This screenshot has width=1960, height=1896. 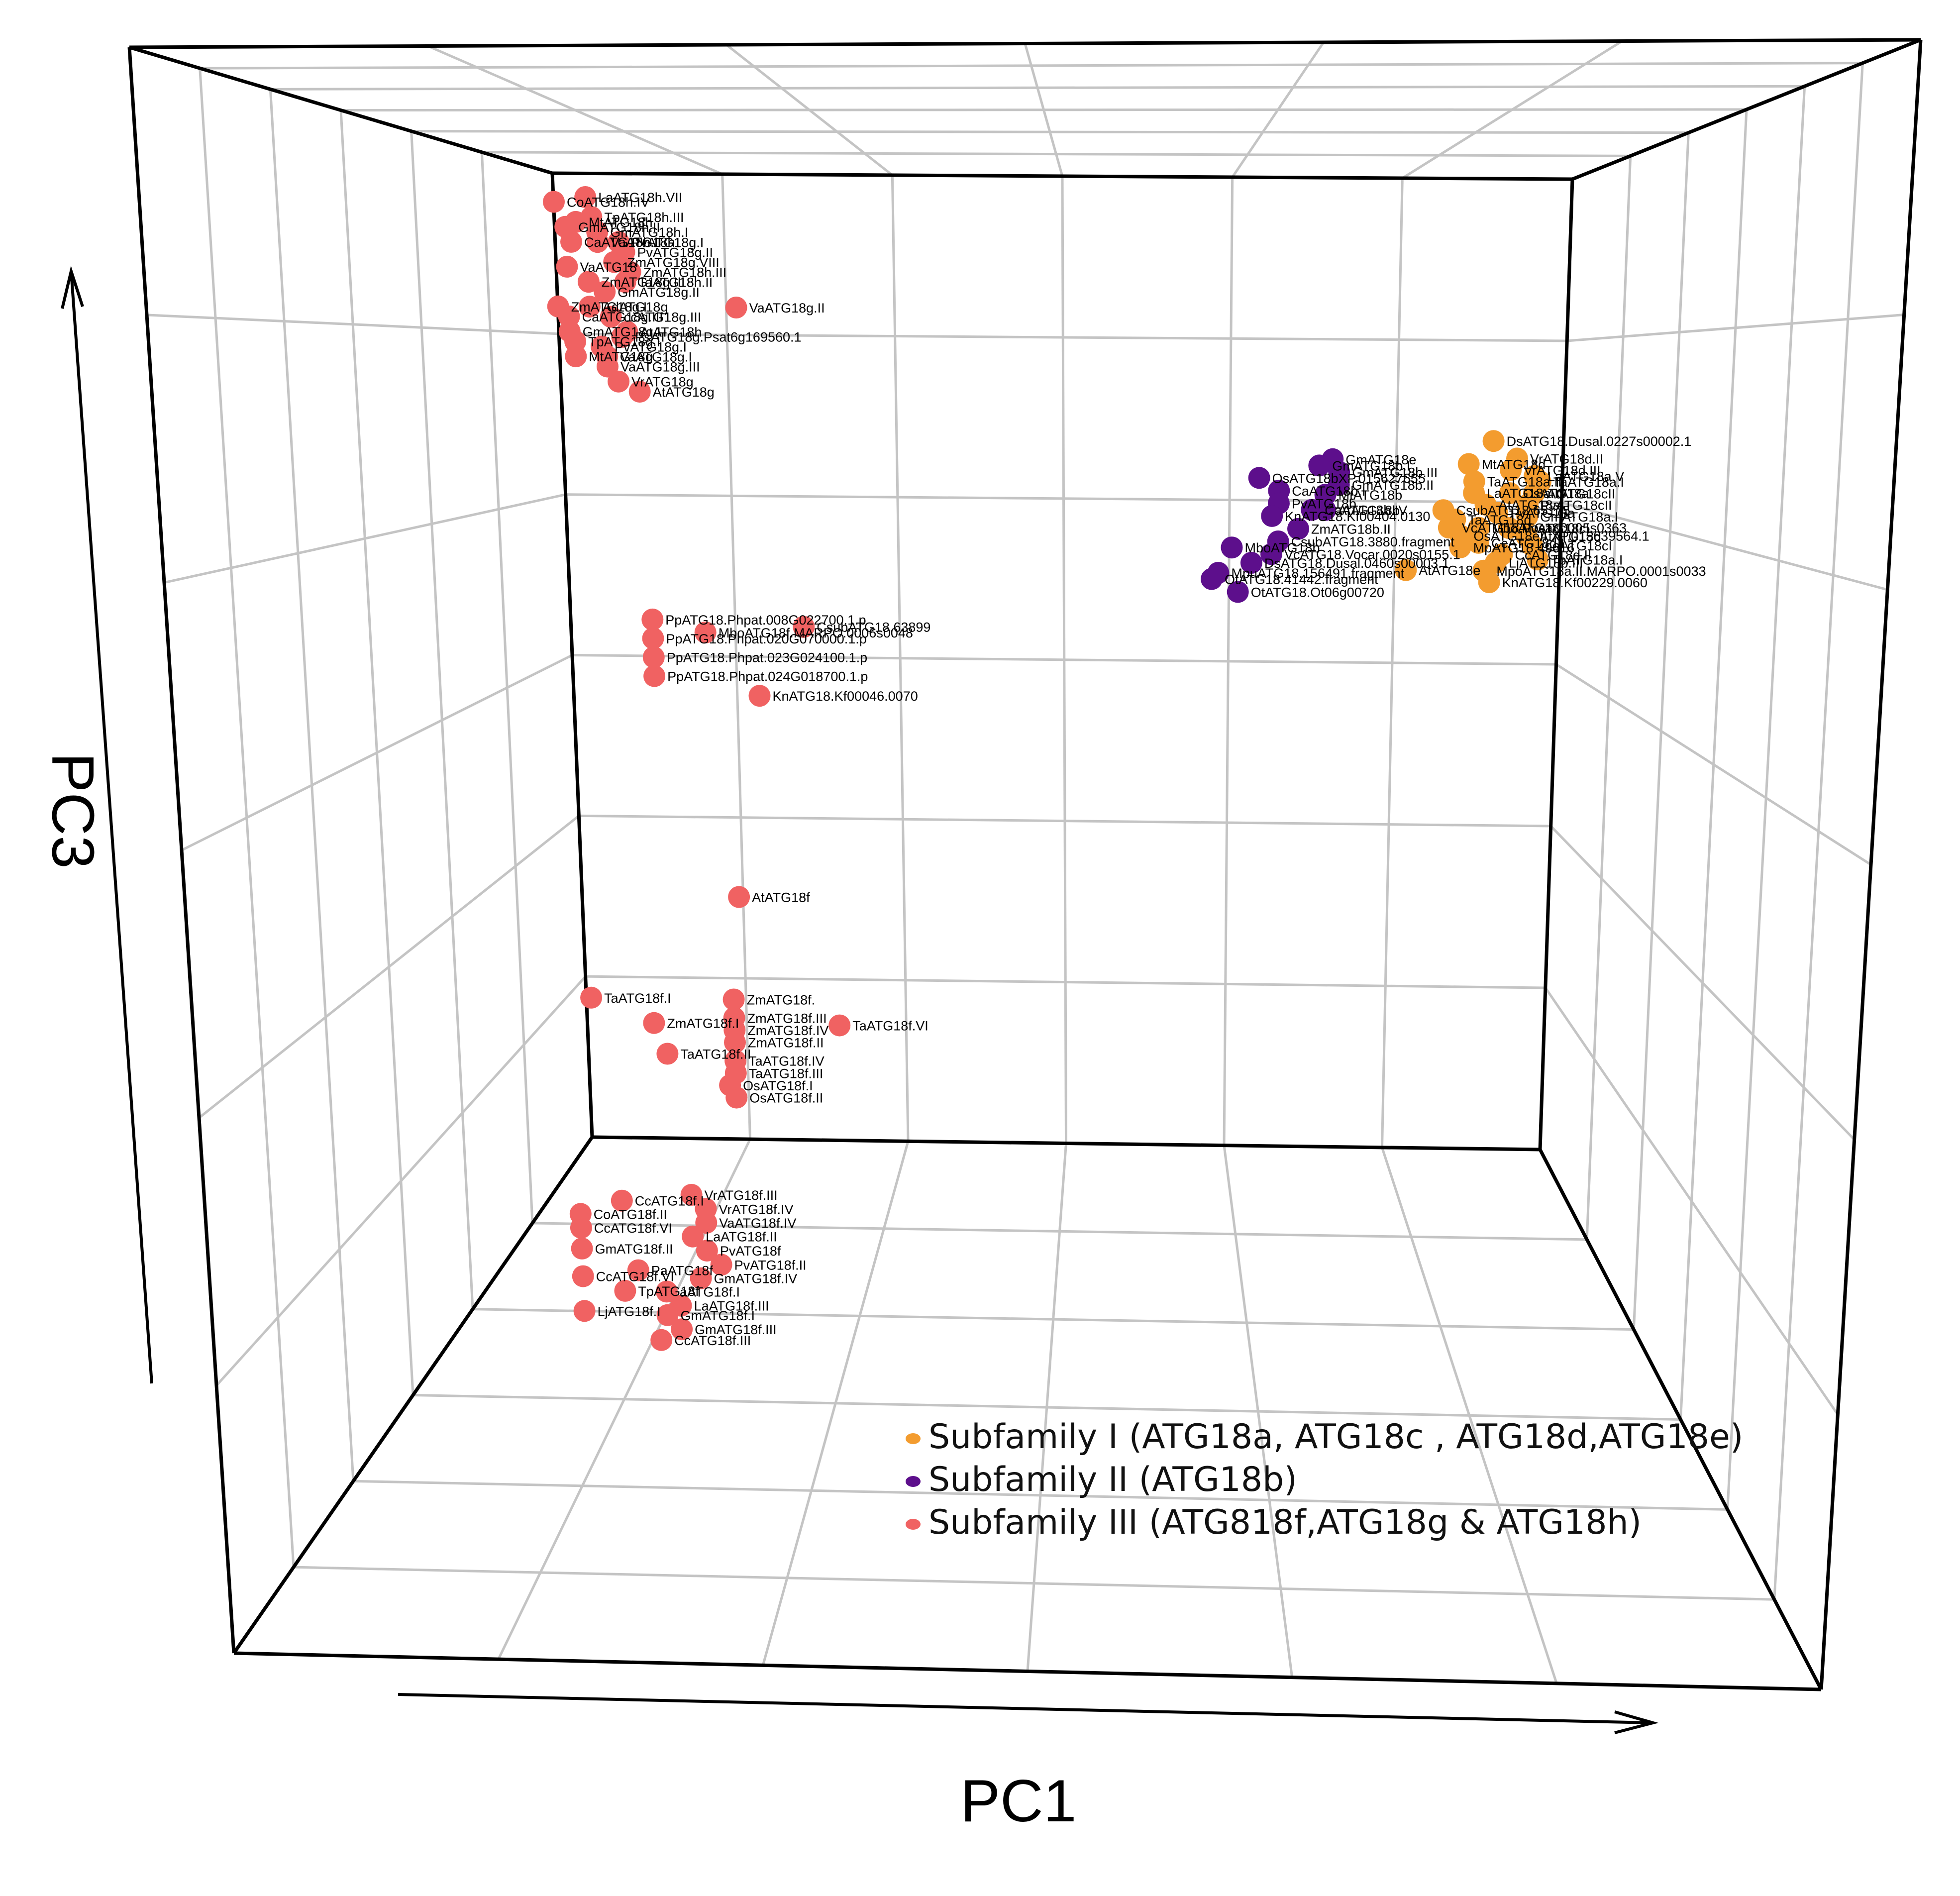 I want to click on data-point-label: GmATG18f.II, so click(x=634, y=1249).